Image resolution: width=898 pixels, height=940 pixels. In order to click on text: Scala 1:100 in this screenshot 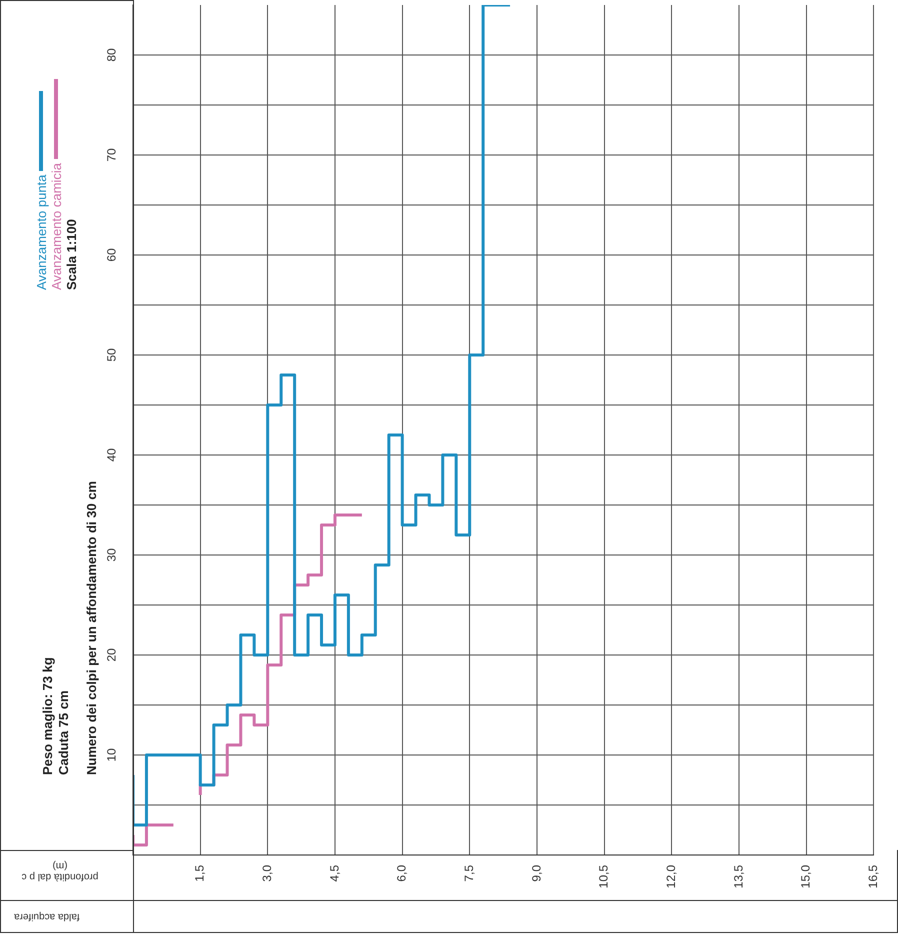, I will do `click(71, 254)`.